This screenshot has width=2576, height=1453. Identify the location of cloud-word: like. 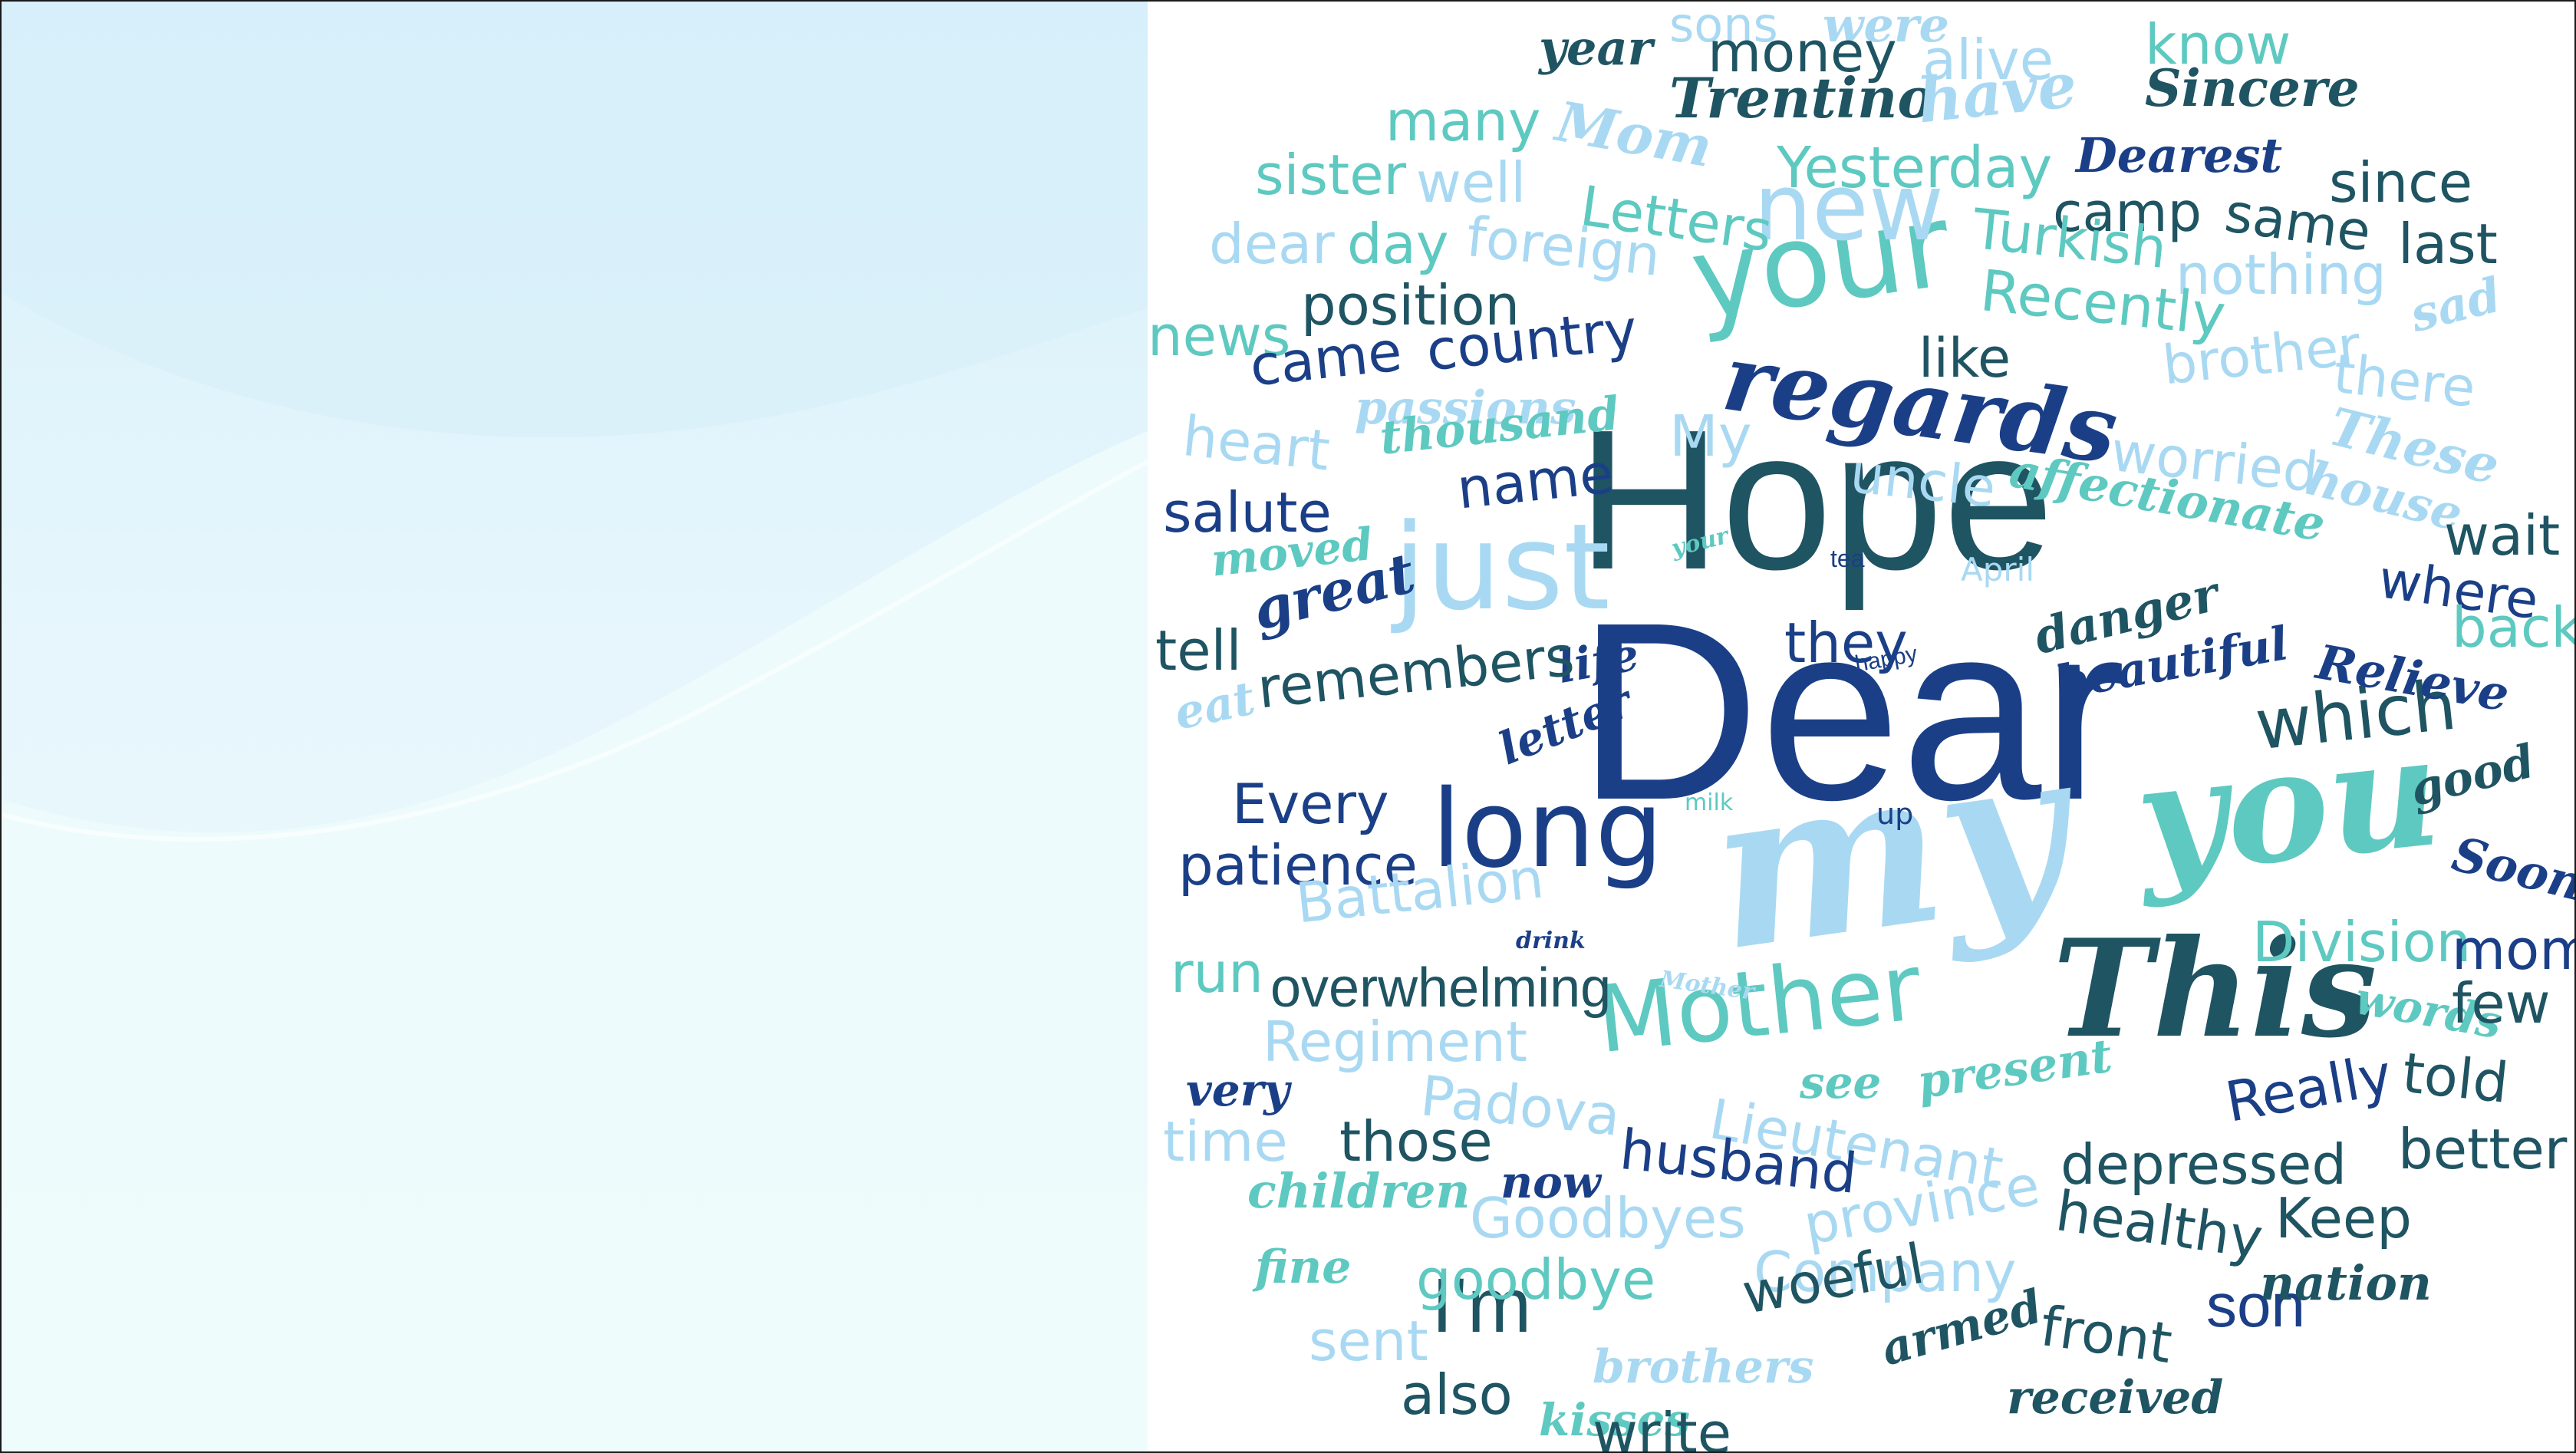
(1965, 359).